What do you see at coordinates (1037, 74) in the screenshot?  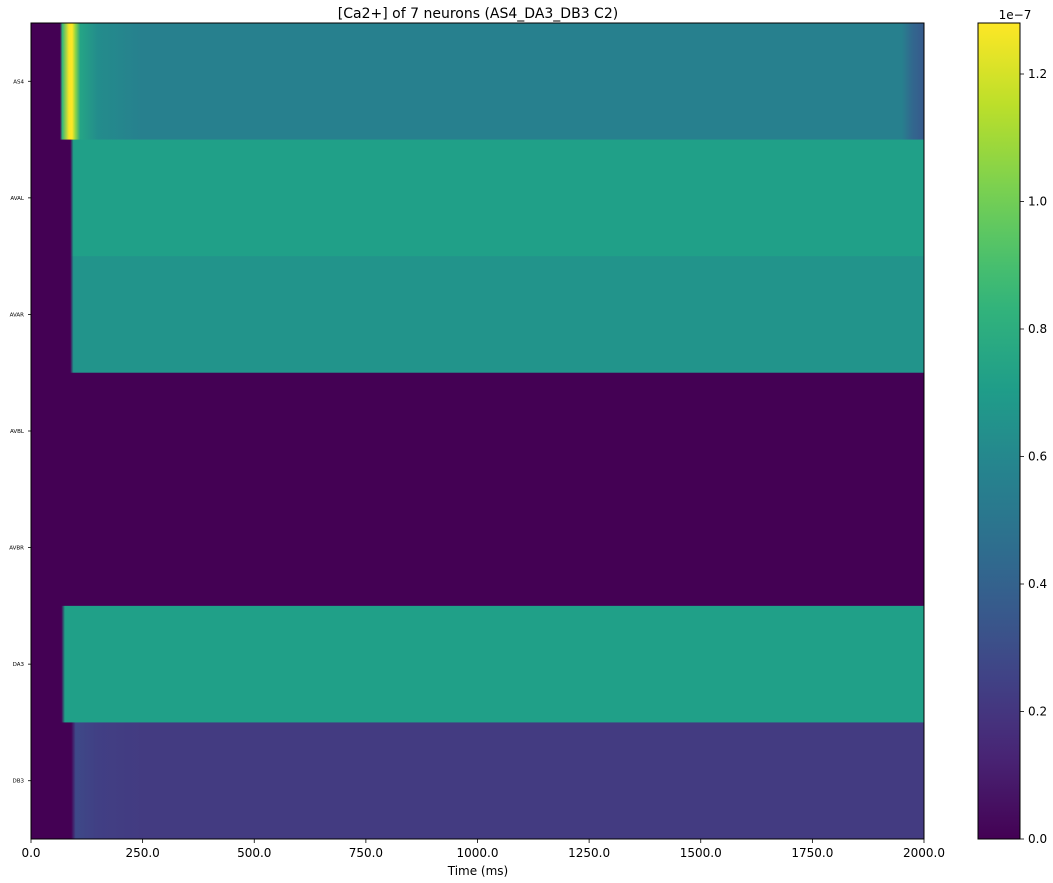 I see `colorbar-tick-label: 1.2` at bounding box center [1037, 74].